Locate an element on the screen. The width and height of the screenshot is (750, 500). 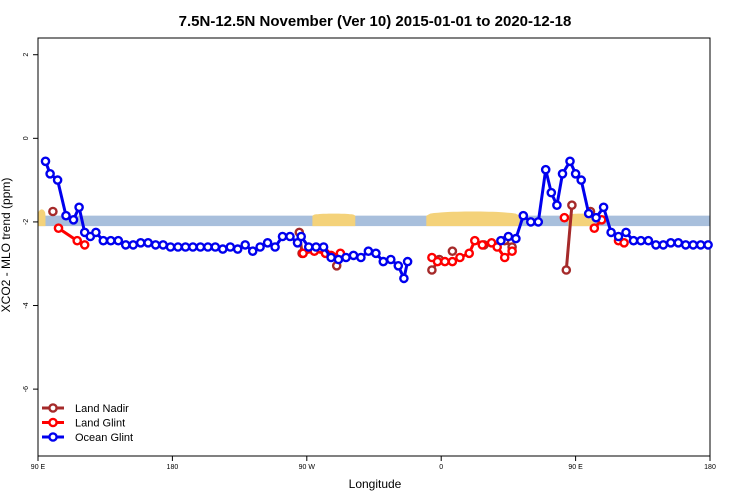
y-tick-label: -4 is located at coordinates (26, 305).